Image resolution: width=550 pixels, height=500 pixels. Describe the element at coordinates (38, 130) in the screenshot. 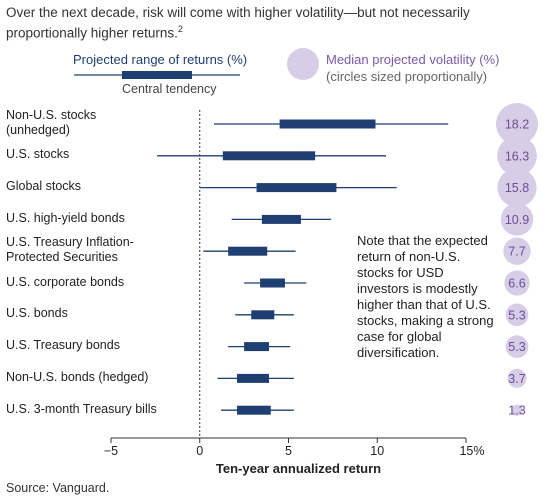

I see `category-label-line: (unhedged)` at that location.